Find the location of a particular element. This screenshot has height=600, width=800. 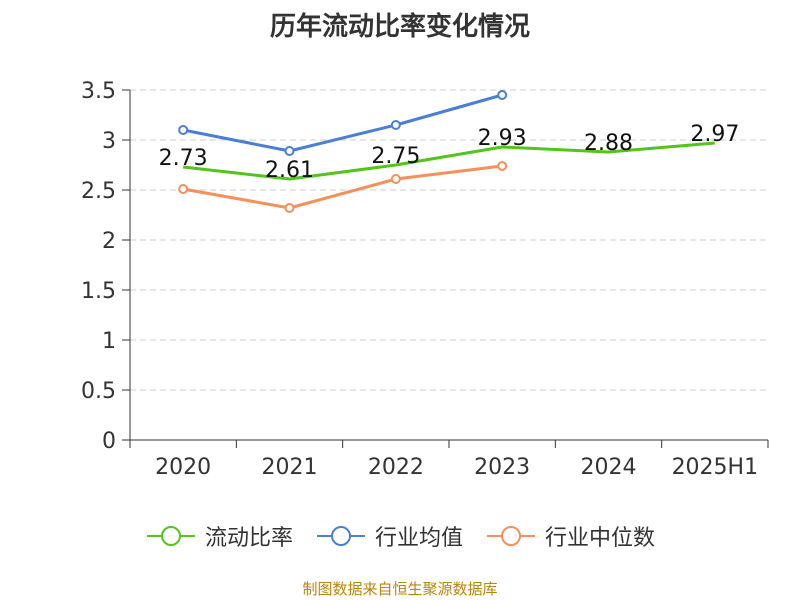

y-tick-label: 2 is located at coordinates (109, 241).